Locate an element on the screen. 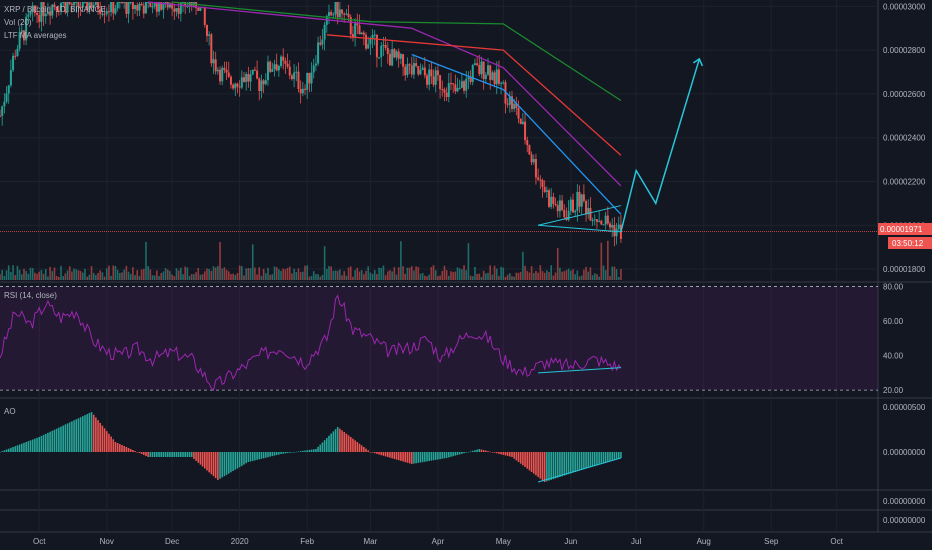  rsi-tick-label: 80.00 is located at coordinates (893, 286).